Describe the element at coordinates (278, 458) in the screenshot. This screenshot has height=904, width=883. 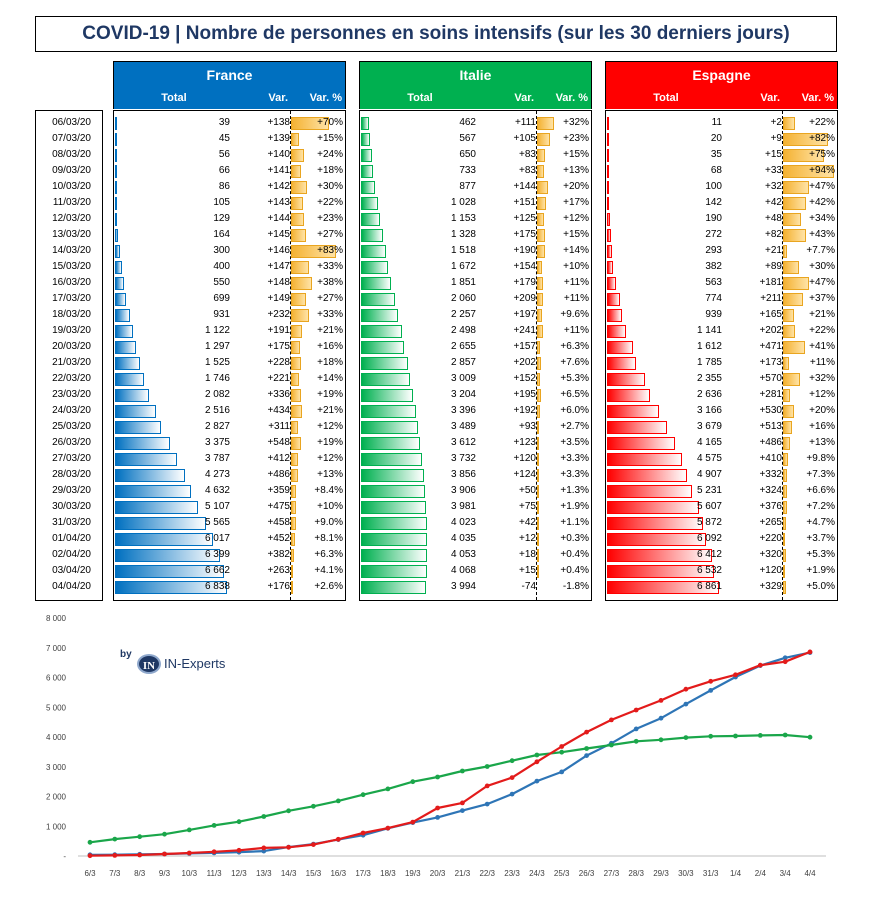
I see `var-value: +412` at that location.